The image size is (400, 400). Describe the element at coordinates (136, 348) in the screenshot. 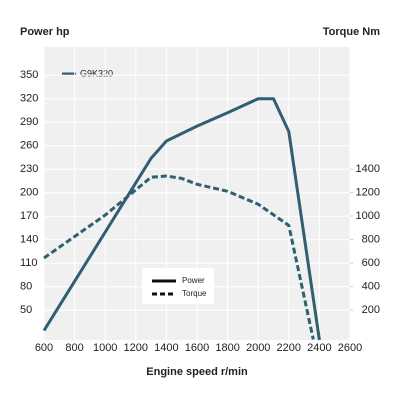

I see `x-tick-label: 1200` at that location.